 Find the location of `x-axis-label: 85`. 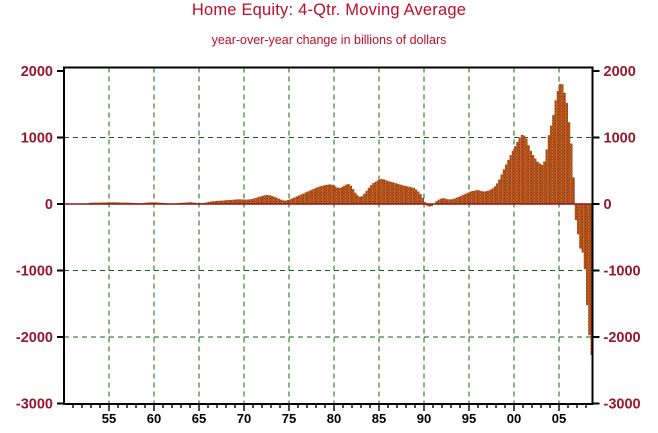

x-axis-label: 85 is located at coordinates (379, 418).